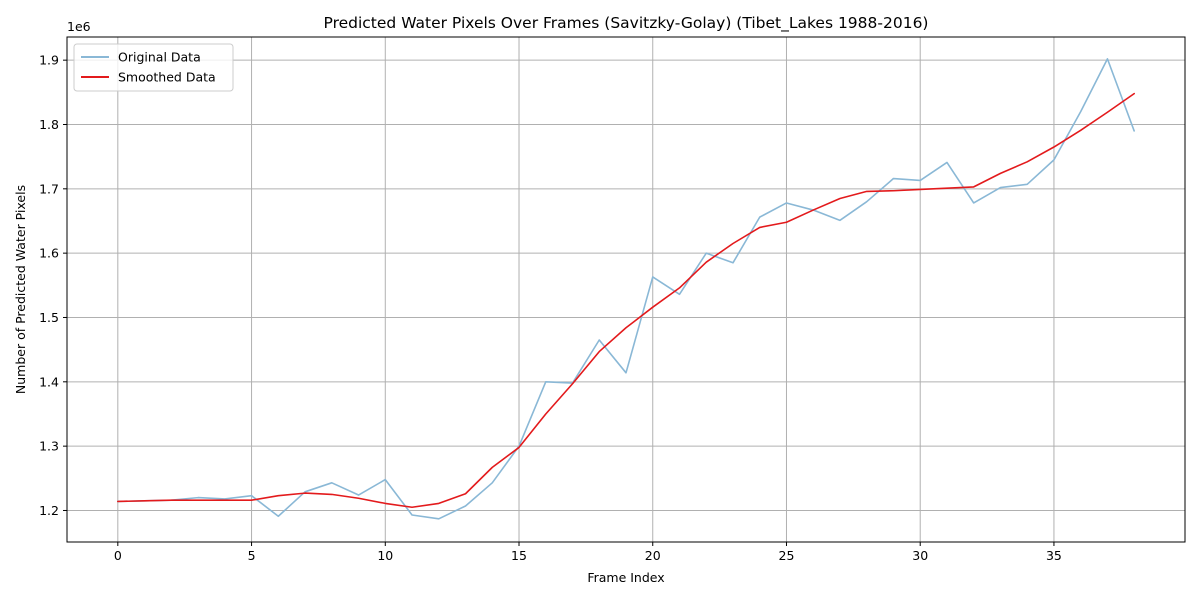  I want to click on x-tick-label: 10, so click(385, 555).